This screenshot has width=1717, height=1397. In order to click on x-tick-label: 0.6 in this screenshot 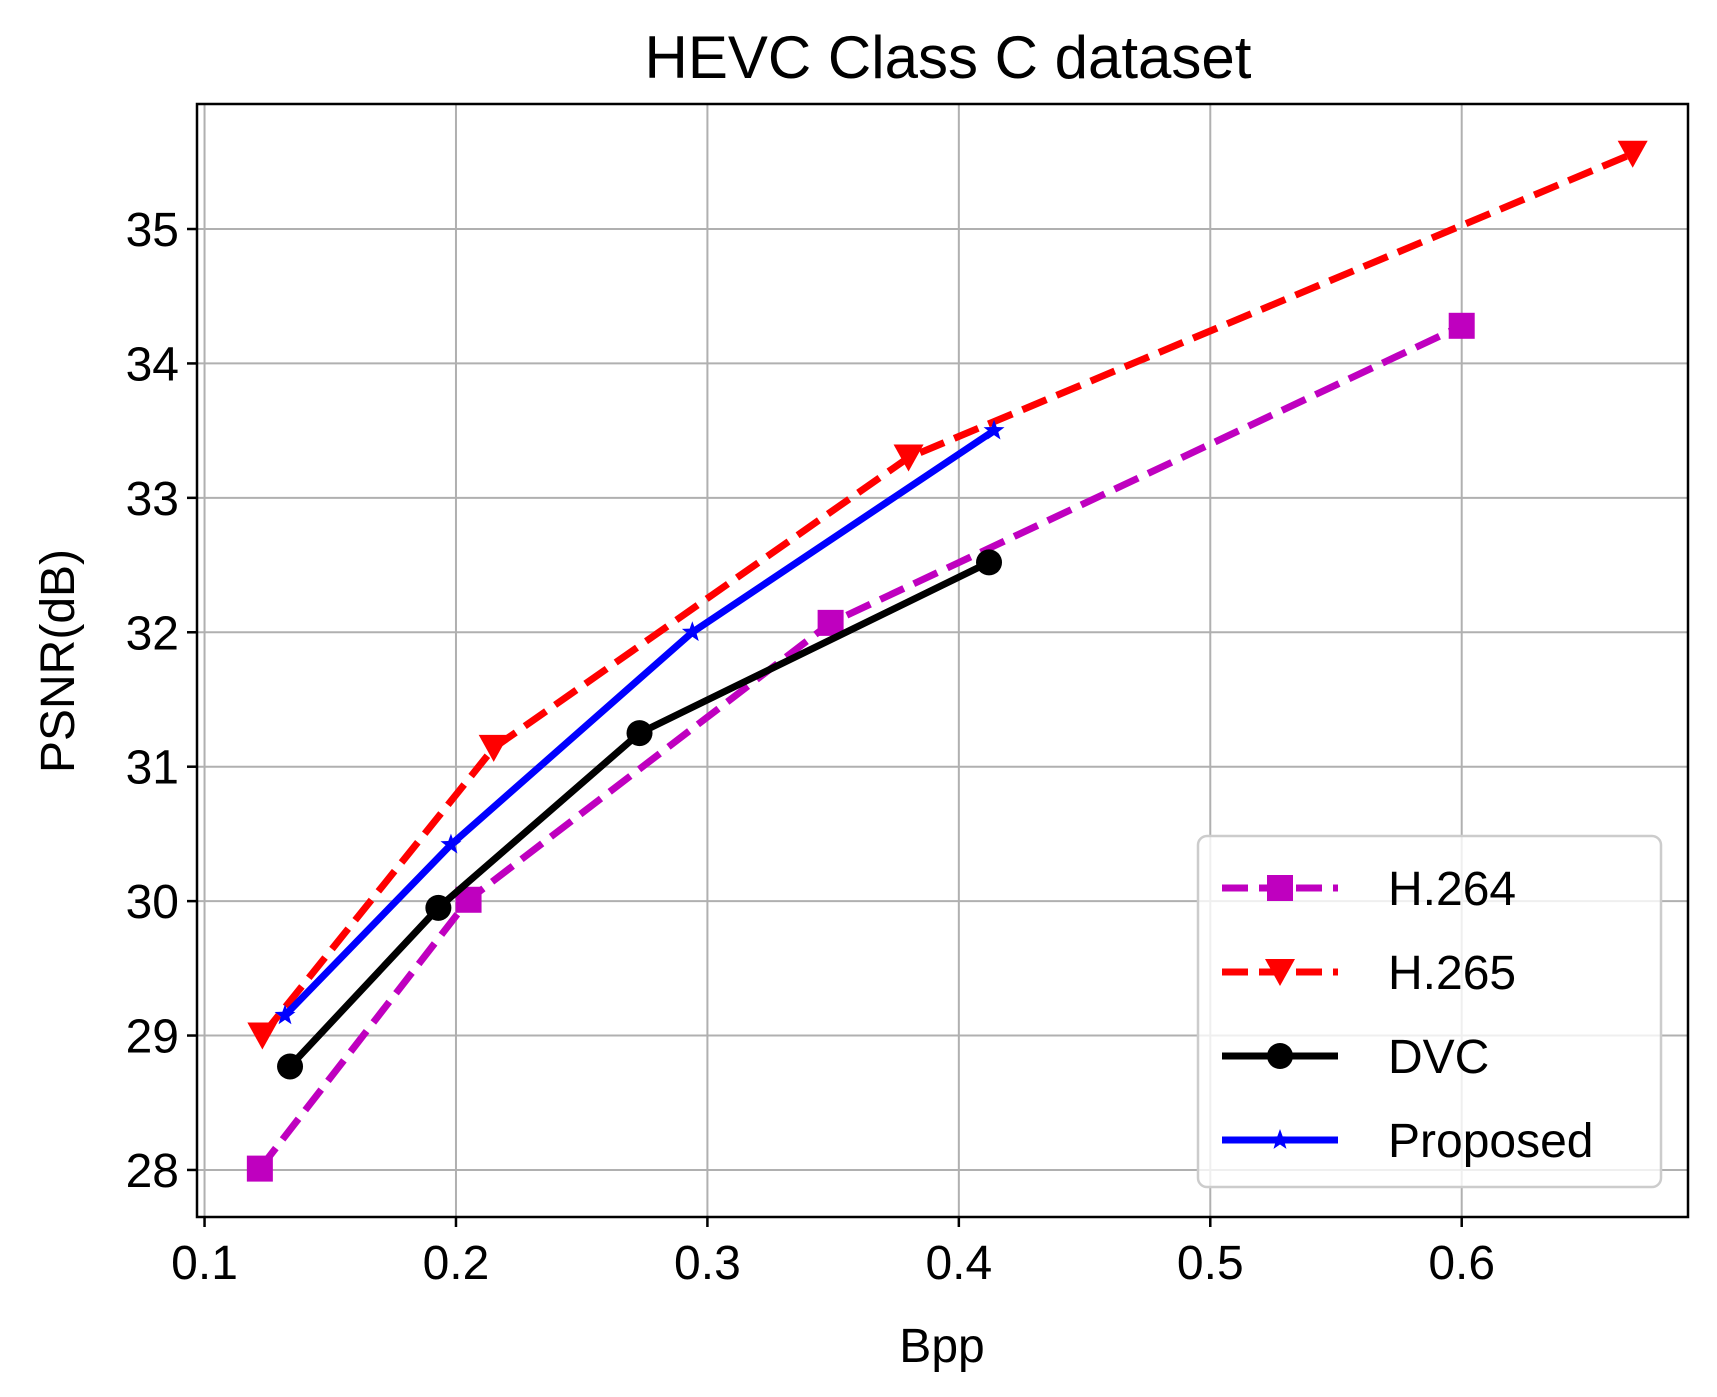, I will do `click(1461, 1263)`.